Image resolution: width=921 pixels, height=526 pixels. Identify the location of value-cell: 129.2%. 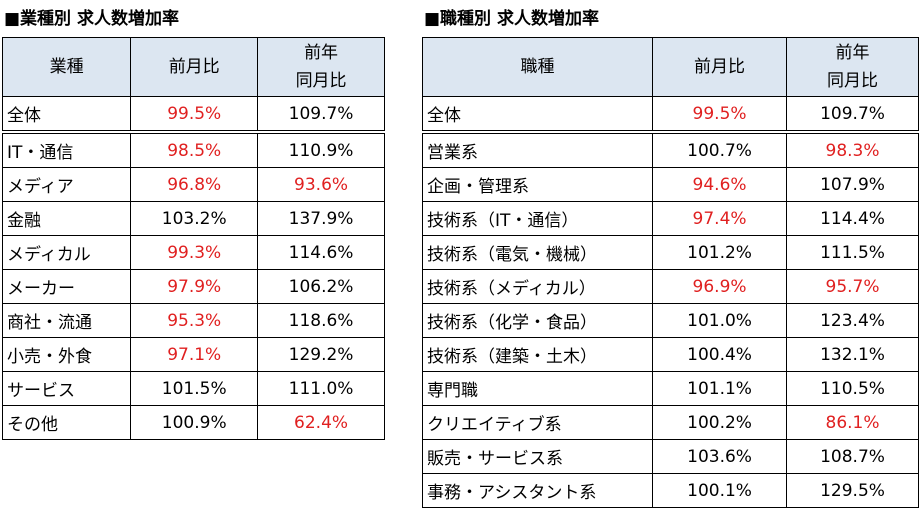
(321, 354).